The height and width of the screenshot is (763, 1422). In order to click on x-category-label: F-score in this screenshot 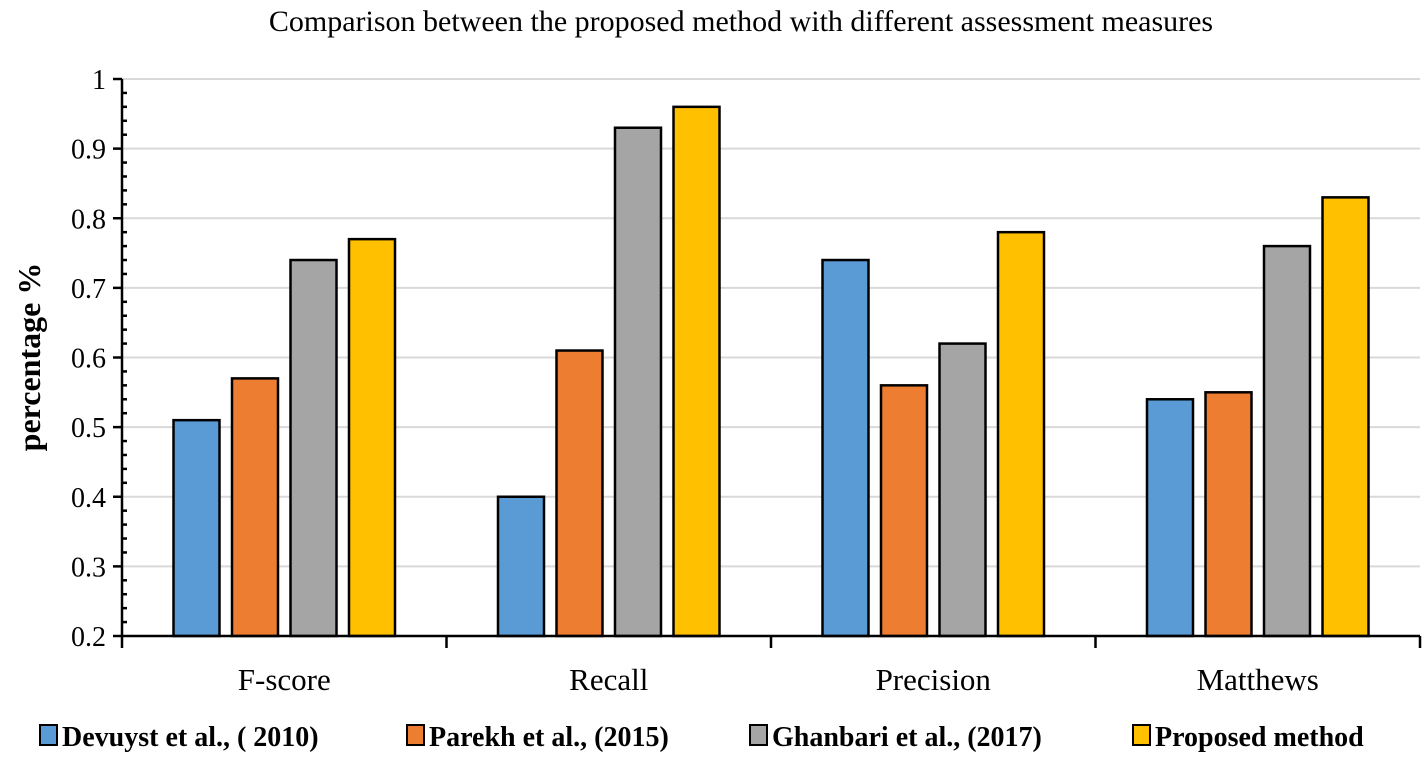, I will do `click(284, 679)`.